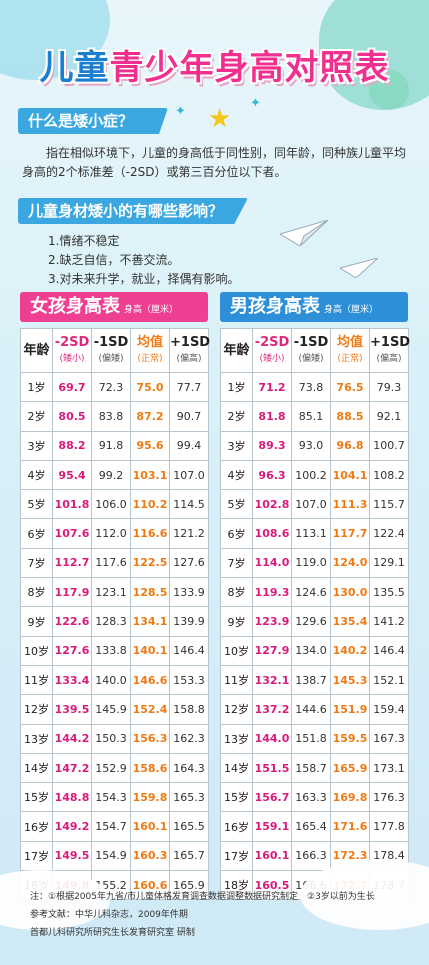  I want to click on cell-m2: 89.3, so click(272, 445).